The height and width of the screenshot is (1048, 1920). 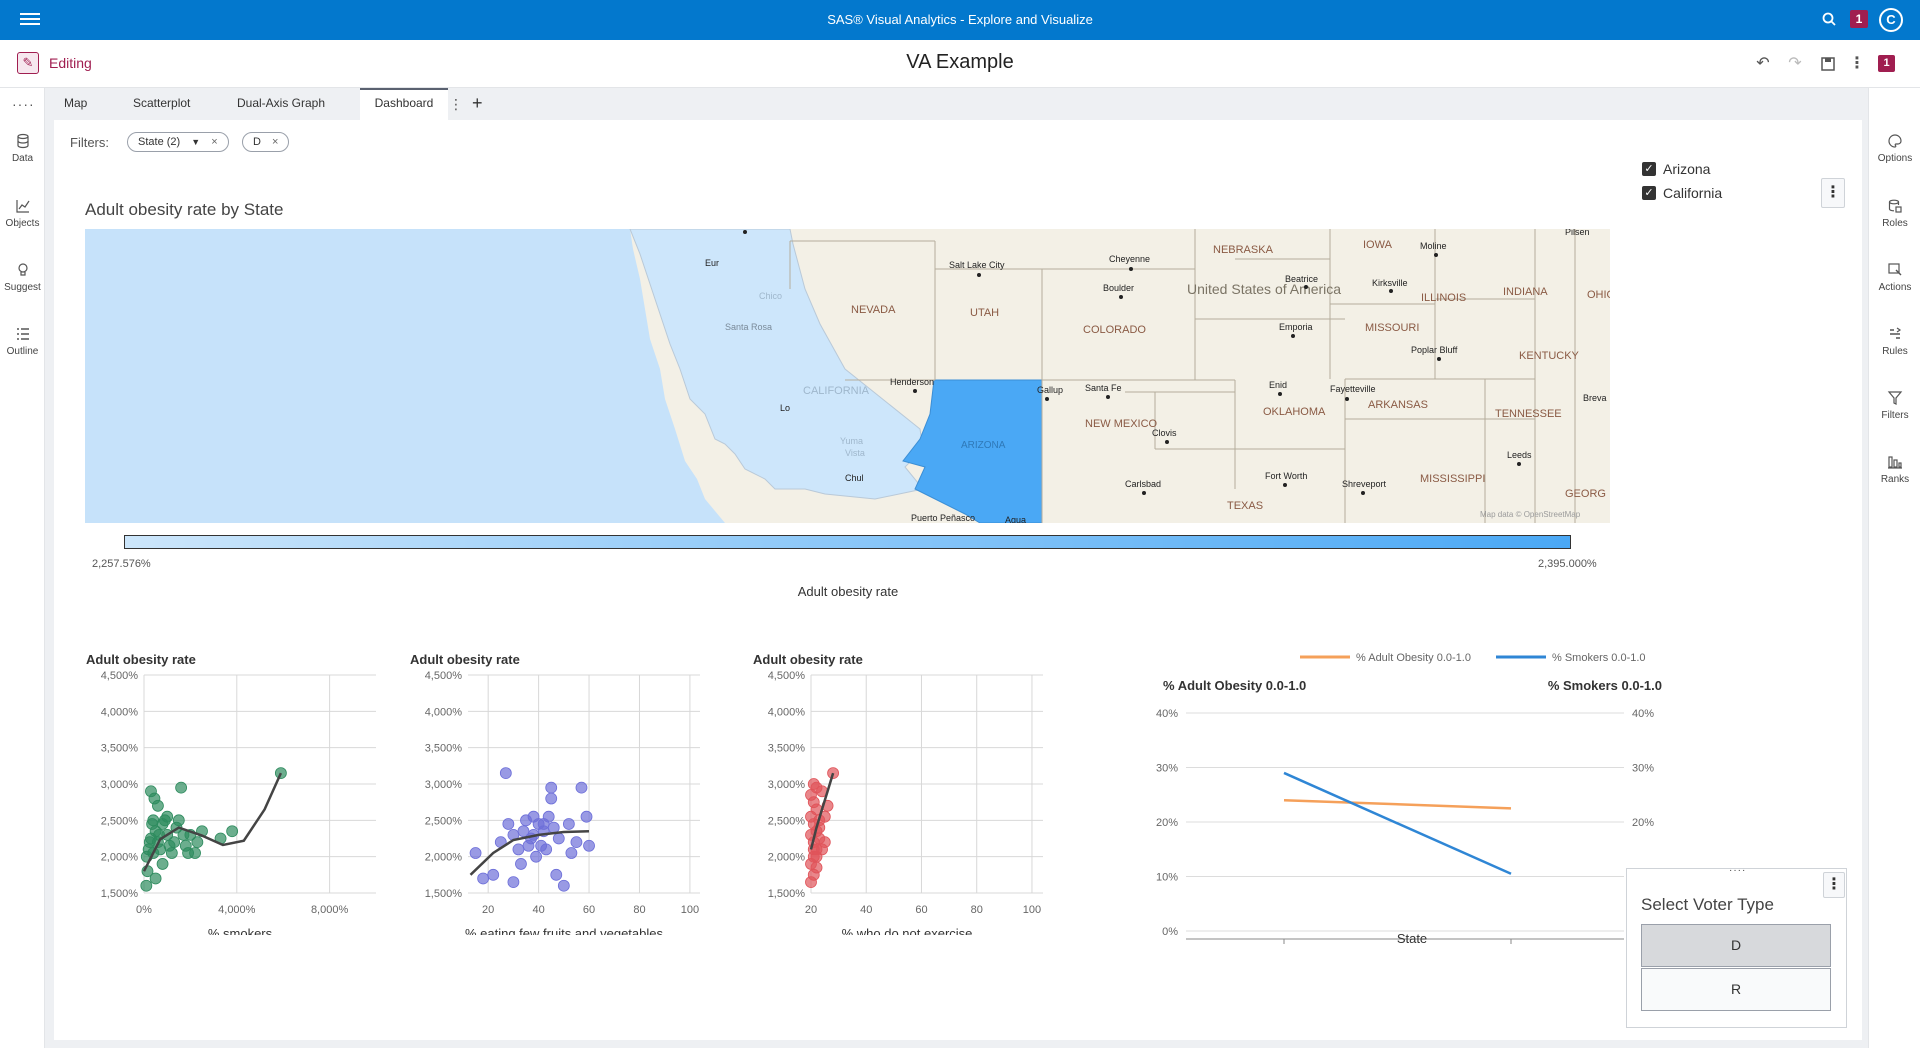 I want to click on map-label: IOWA, so click(x=1378, y=245).